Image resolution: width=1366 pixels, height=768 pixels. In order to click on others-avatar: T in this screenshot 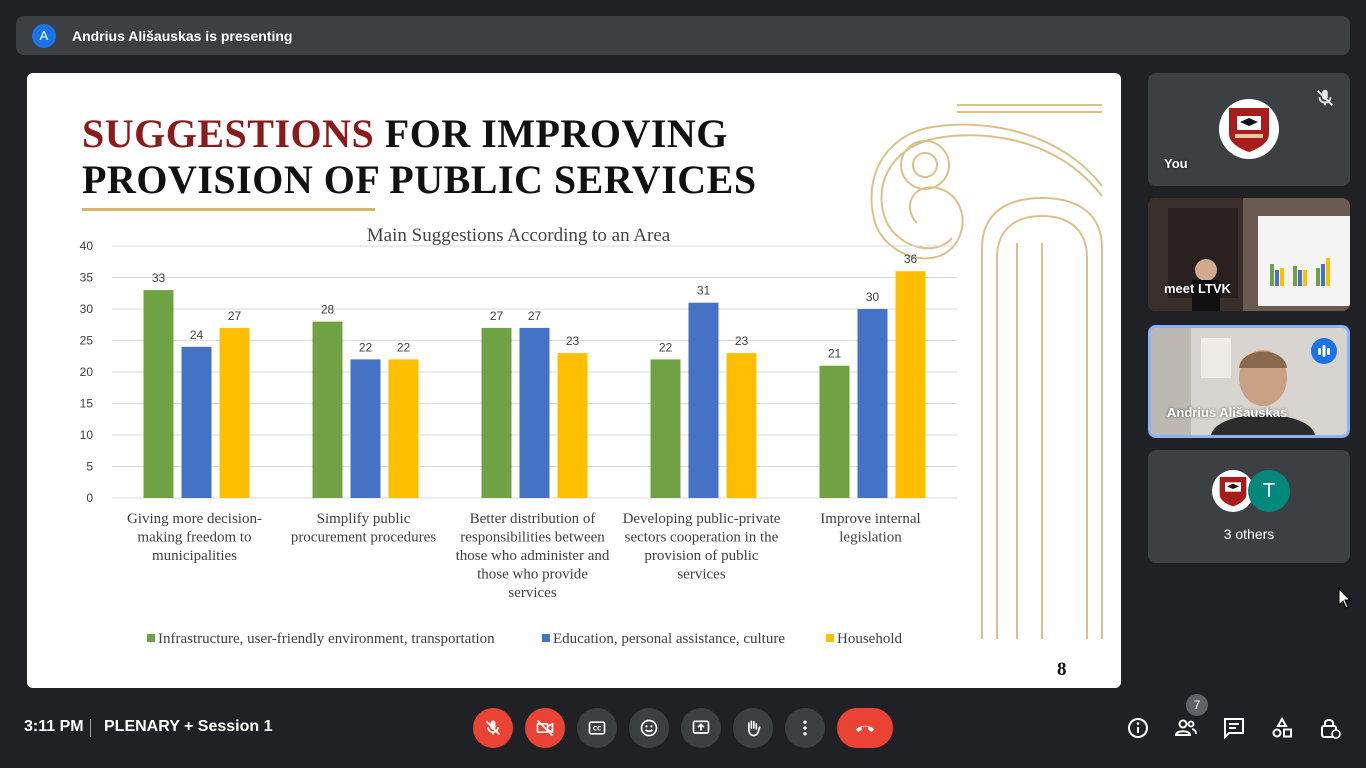, I will do `click(1269, 491)`.